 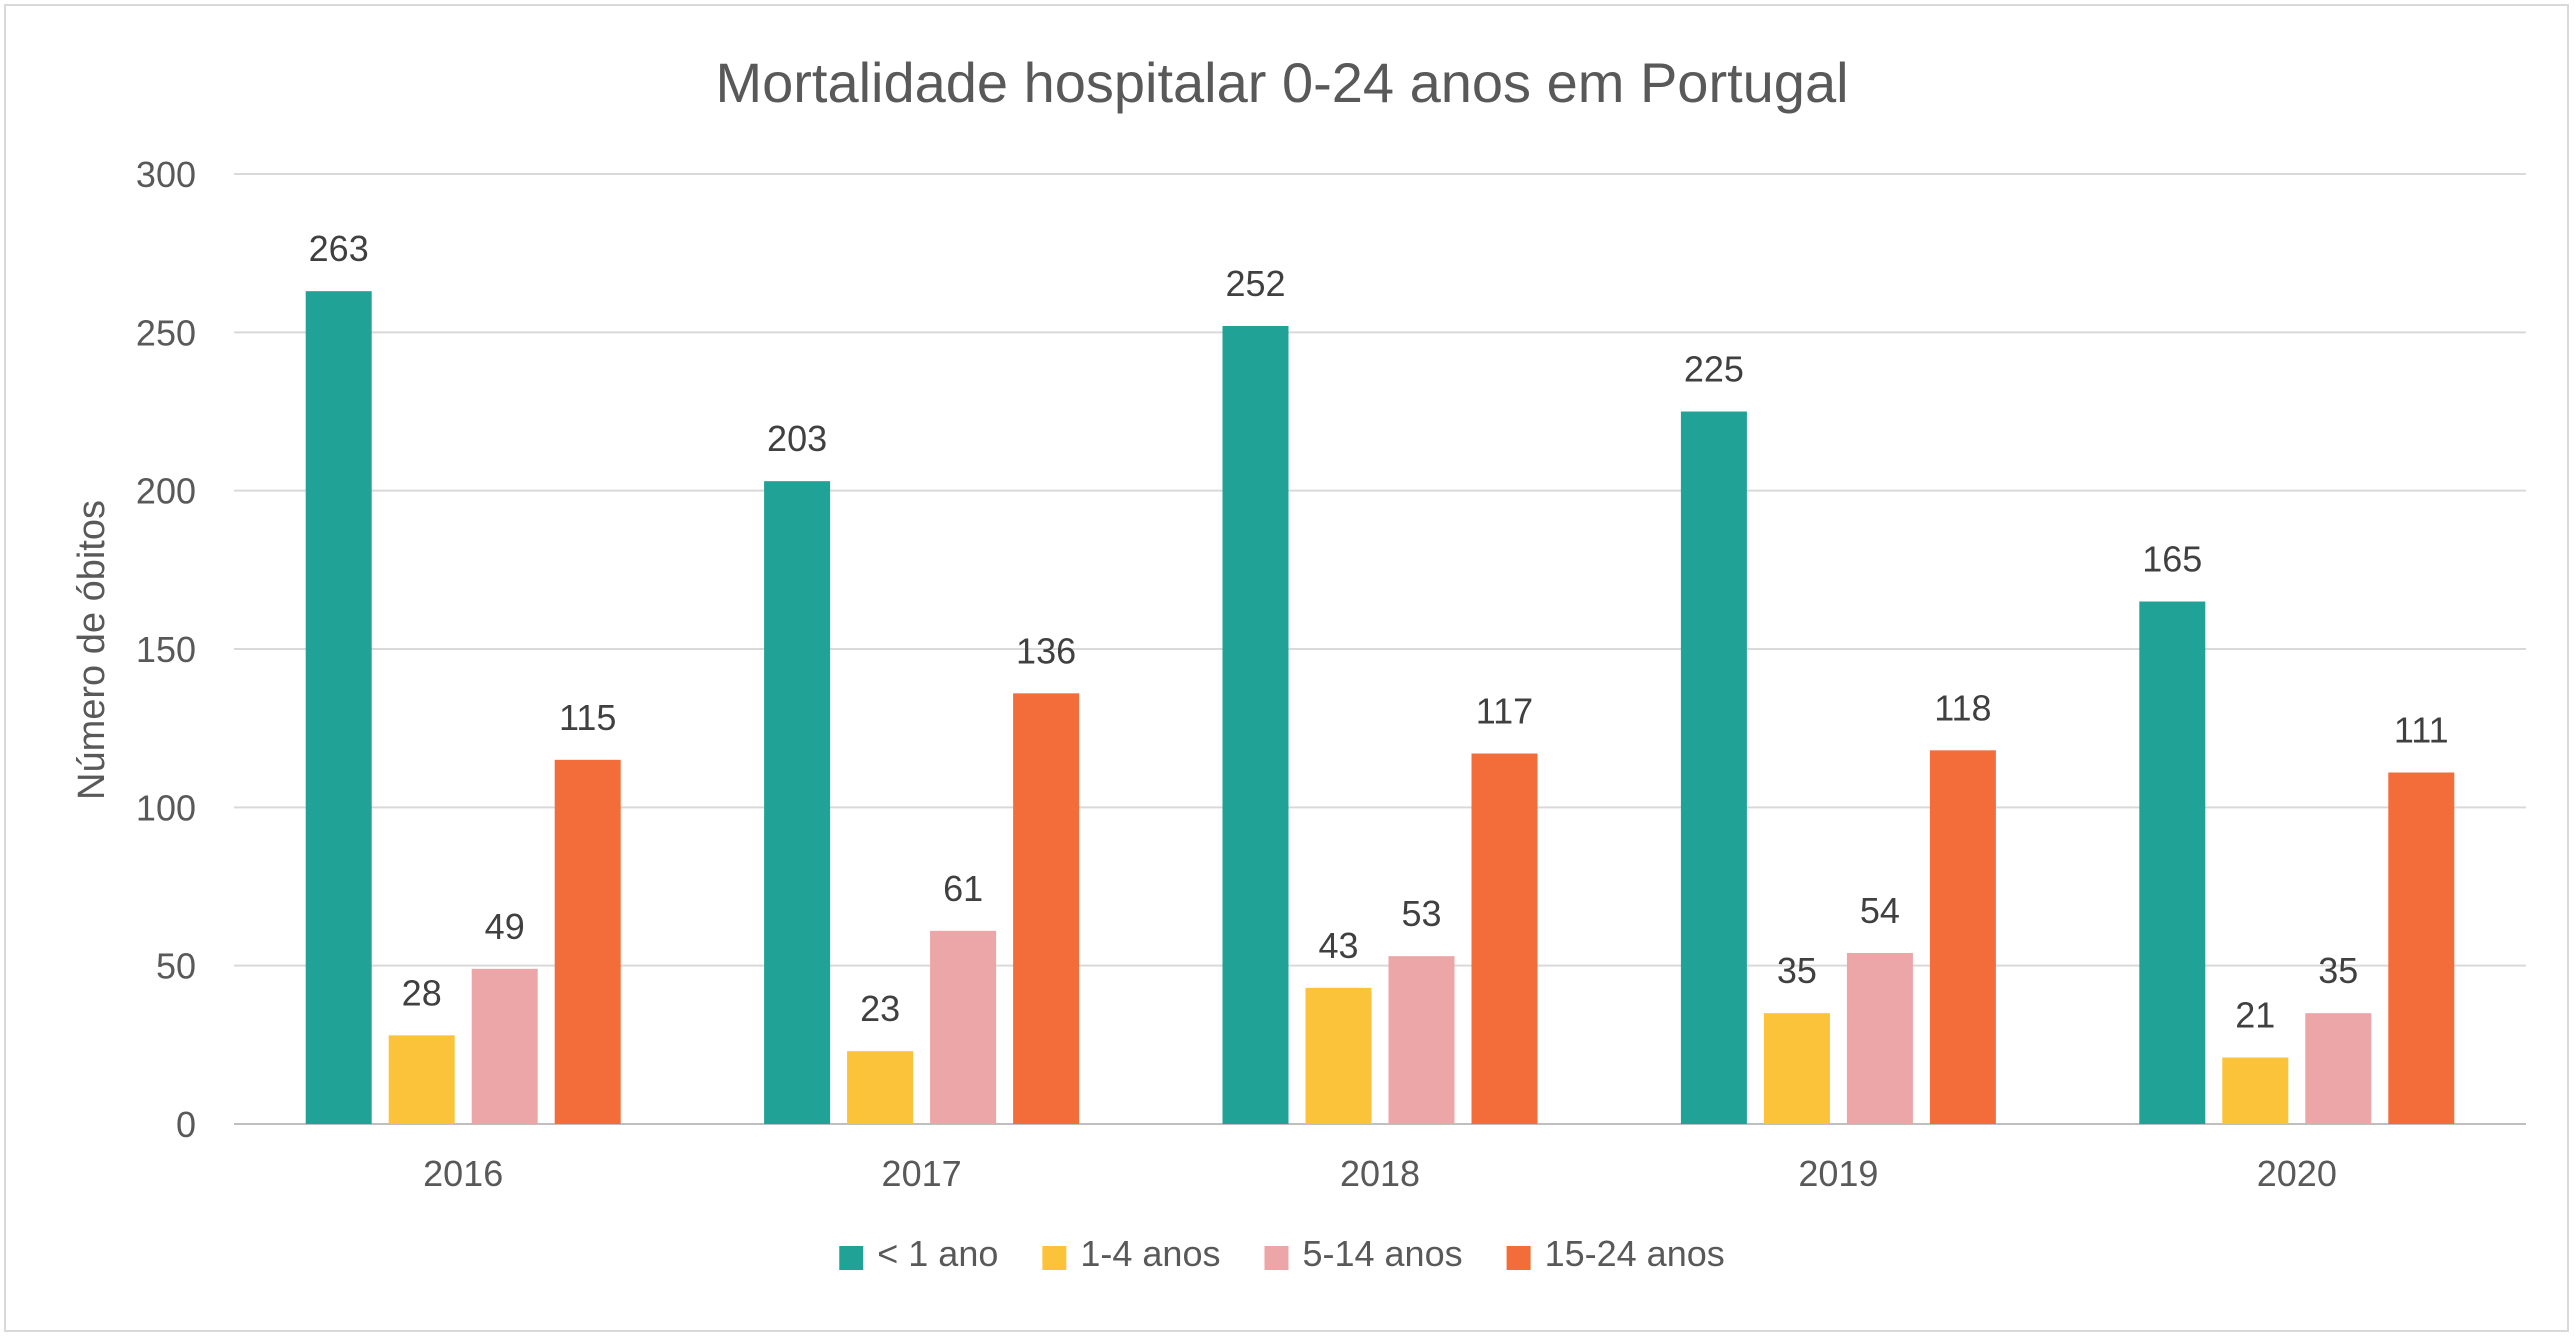 What do you see at coordinates (1880, 910) in the screenshot?
I see `data-label: 54` at bounding box center [1880, 910].